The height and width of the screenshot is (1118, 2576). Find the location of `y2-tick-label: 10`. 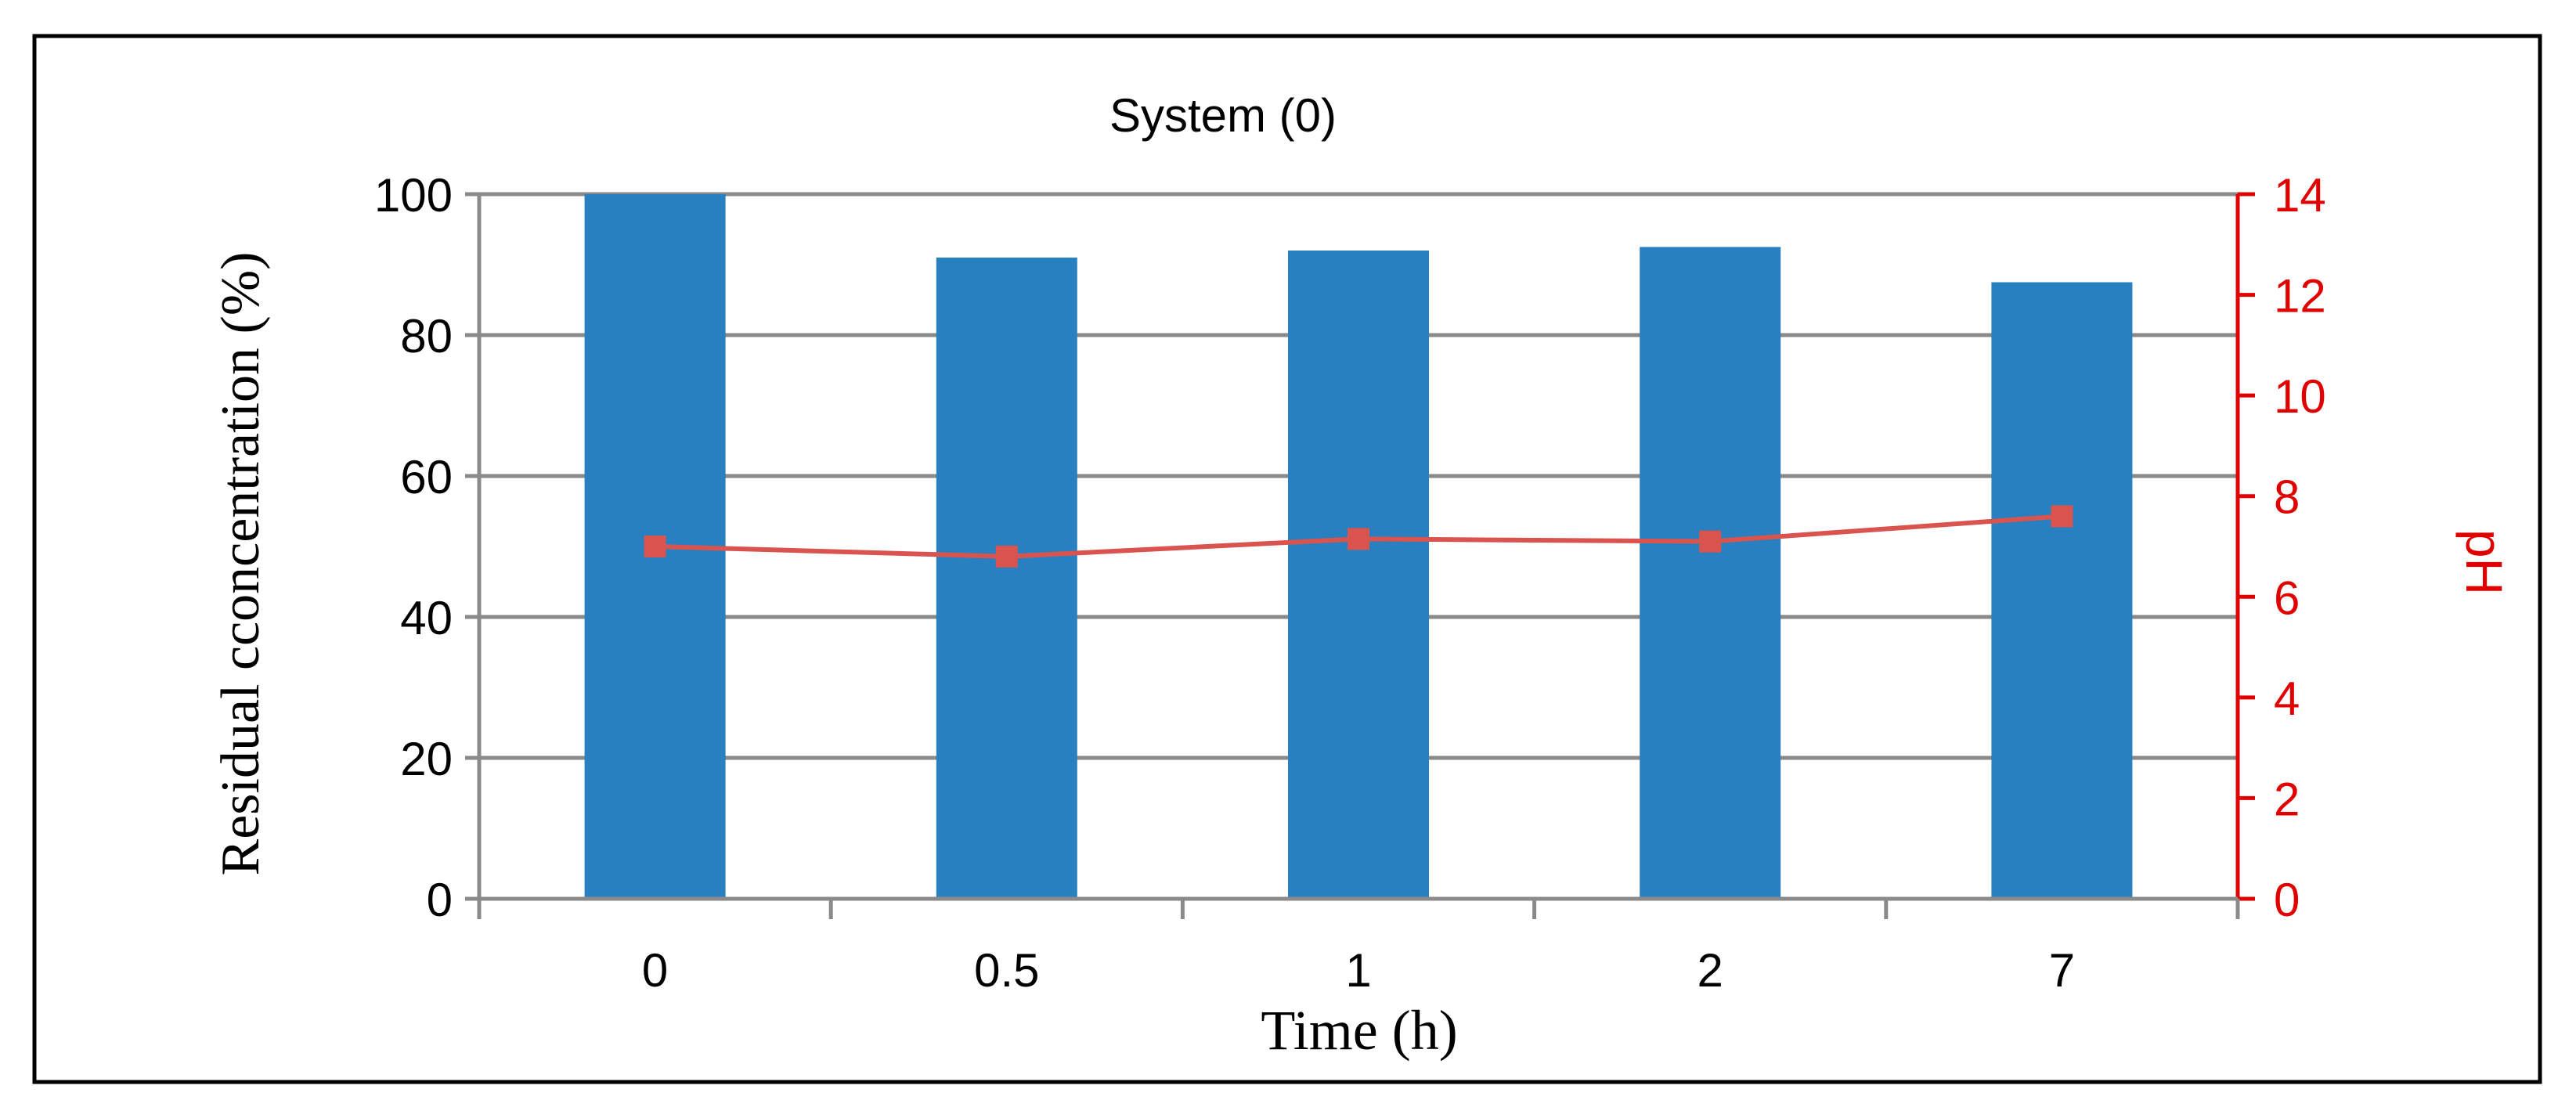

y2-tick-label: 10 is located at coordinates (2300, 396).